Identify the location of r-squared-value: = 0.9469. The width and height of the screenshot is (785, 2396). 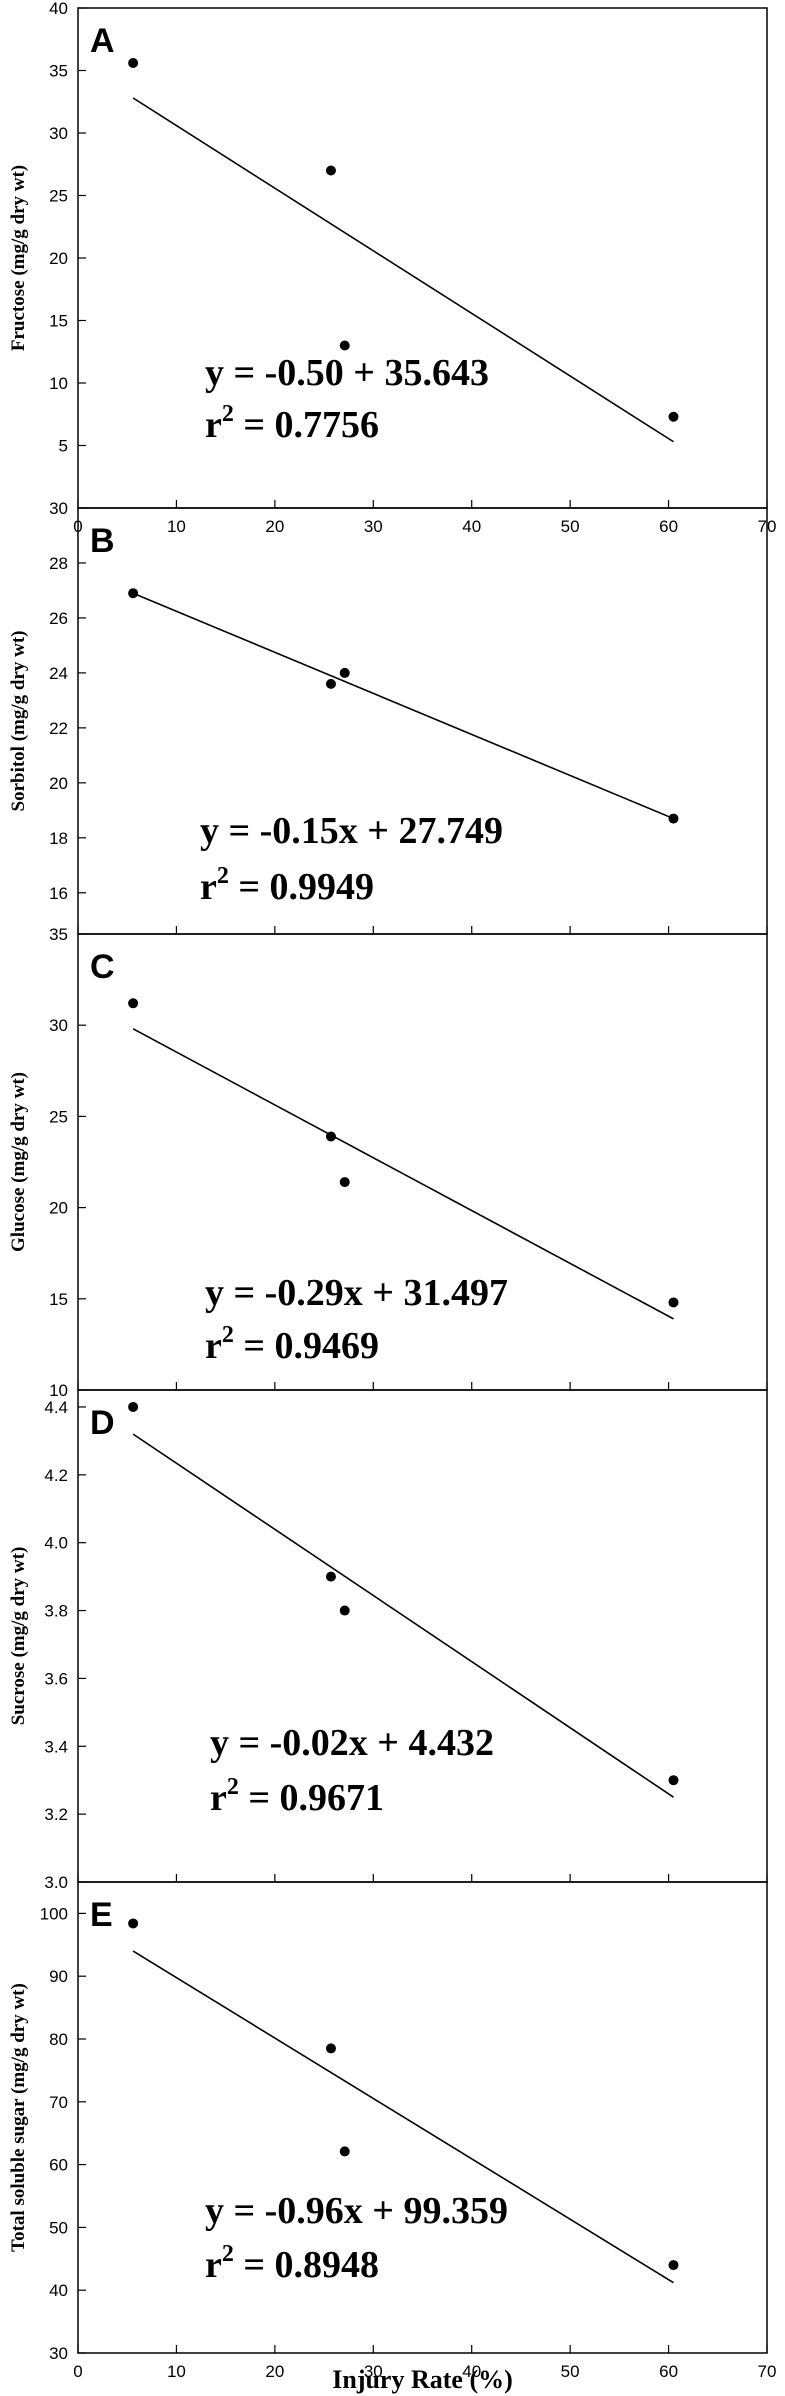
(306, 1346).